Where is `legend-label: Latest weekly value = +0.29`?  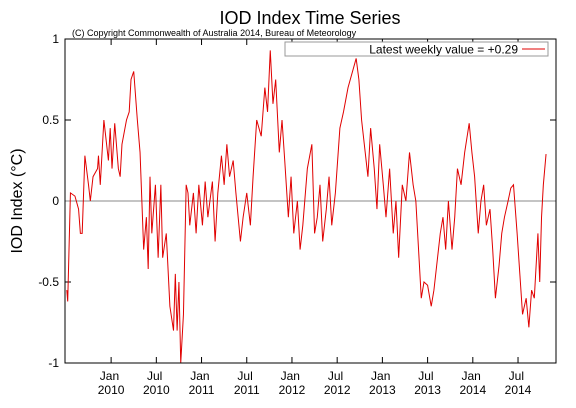 legend-label: Latest weekly value = +0.29 is located at coordinates (443, 50).